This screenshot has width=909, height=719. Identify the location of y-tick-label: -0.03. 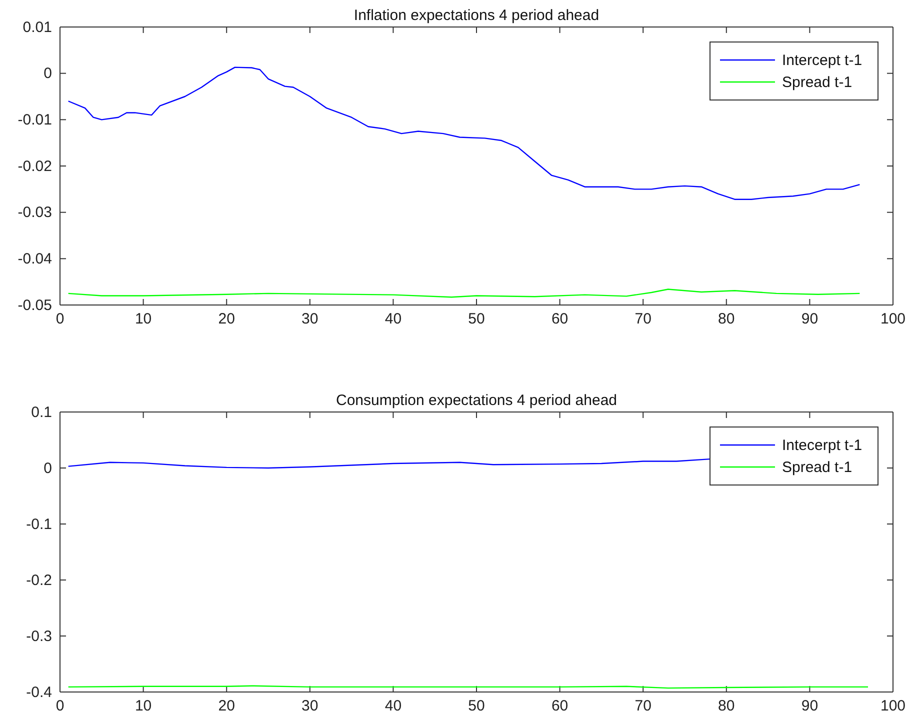
(35, 213).